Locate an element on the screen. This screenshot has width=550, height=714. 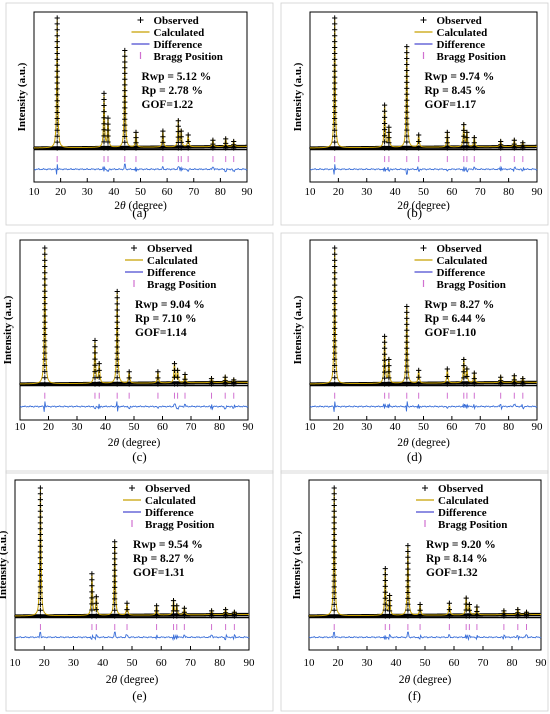
refinement-stat-1: Rp = 6.44 % is located at coordinates (456, 319).